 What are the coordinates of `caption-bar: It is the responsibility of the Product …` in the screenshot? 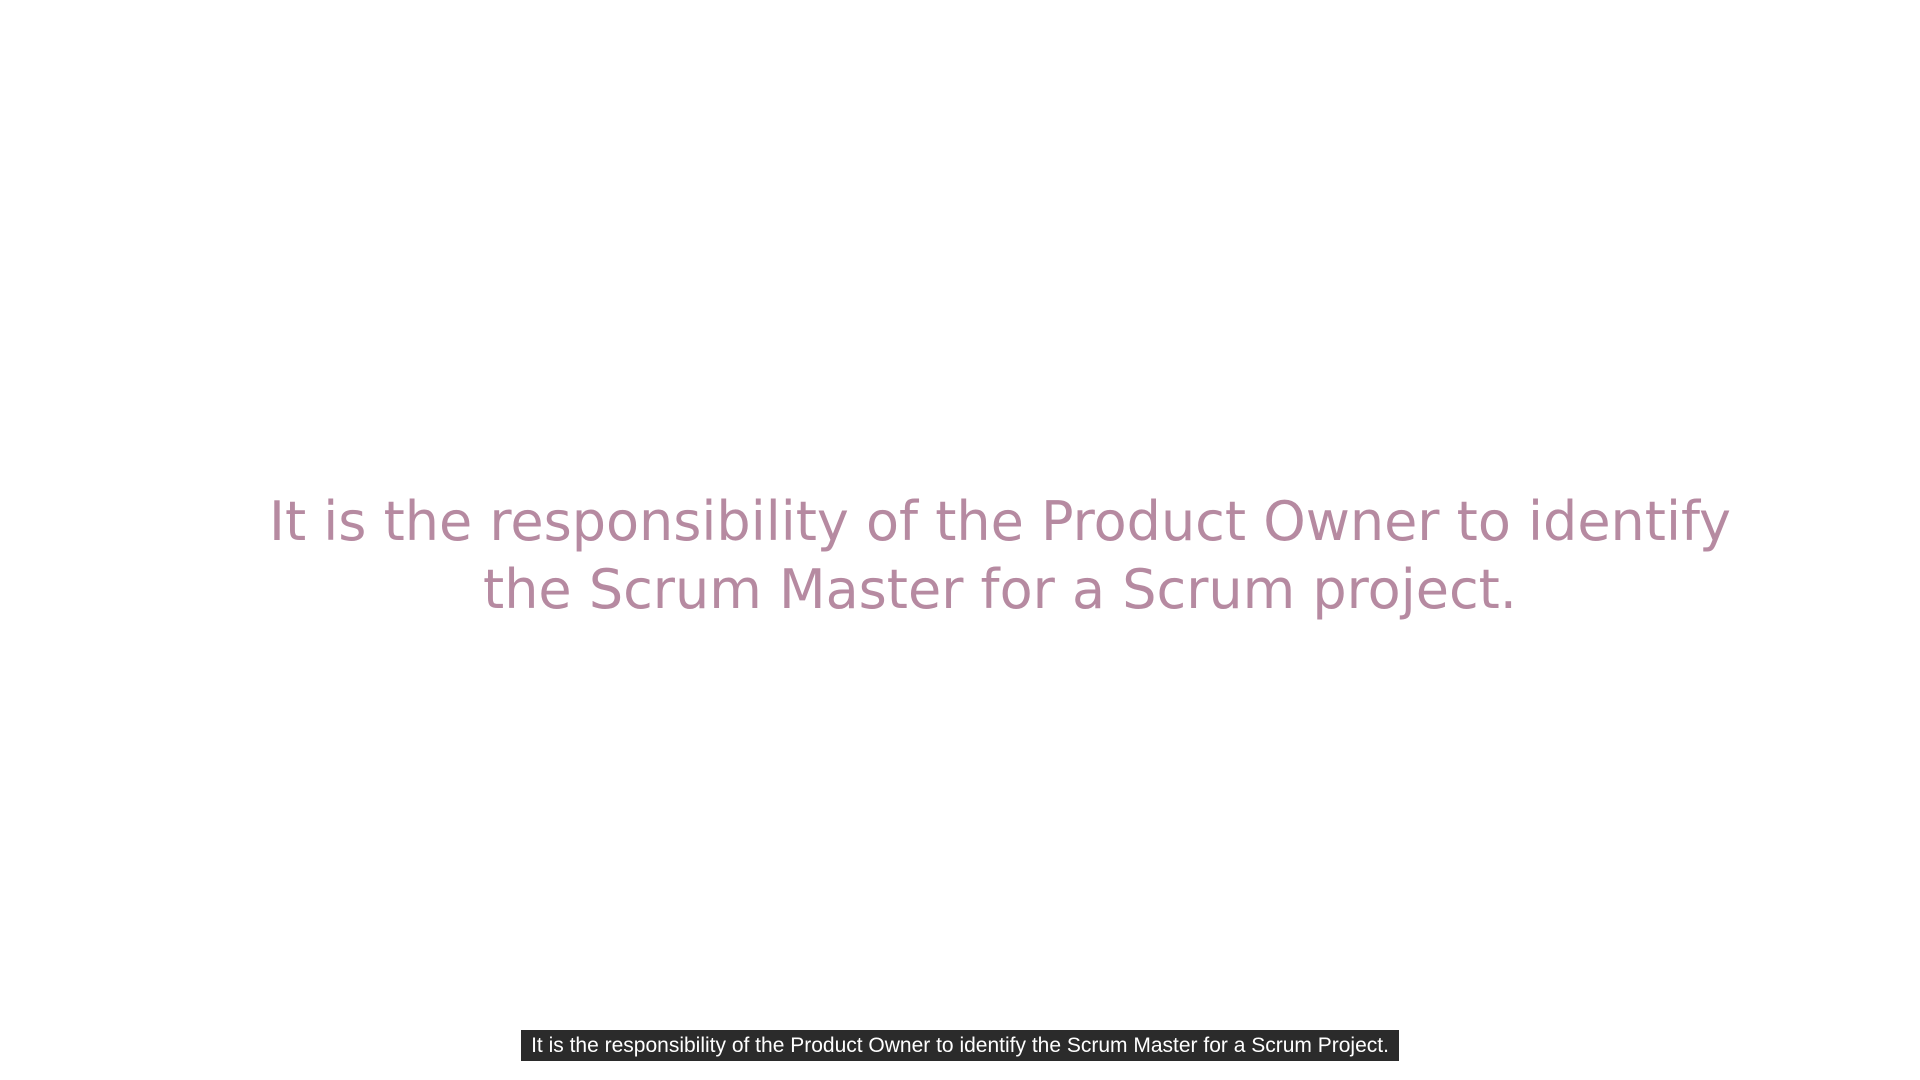 It's located at (960, 1045).